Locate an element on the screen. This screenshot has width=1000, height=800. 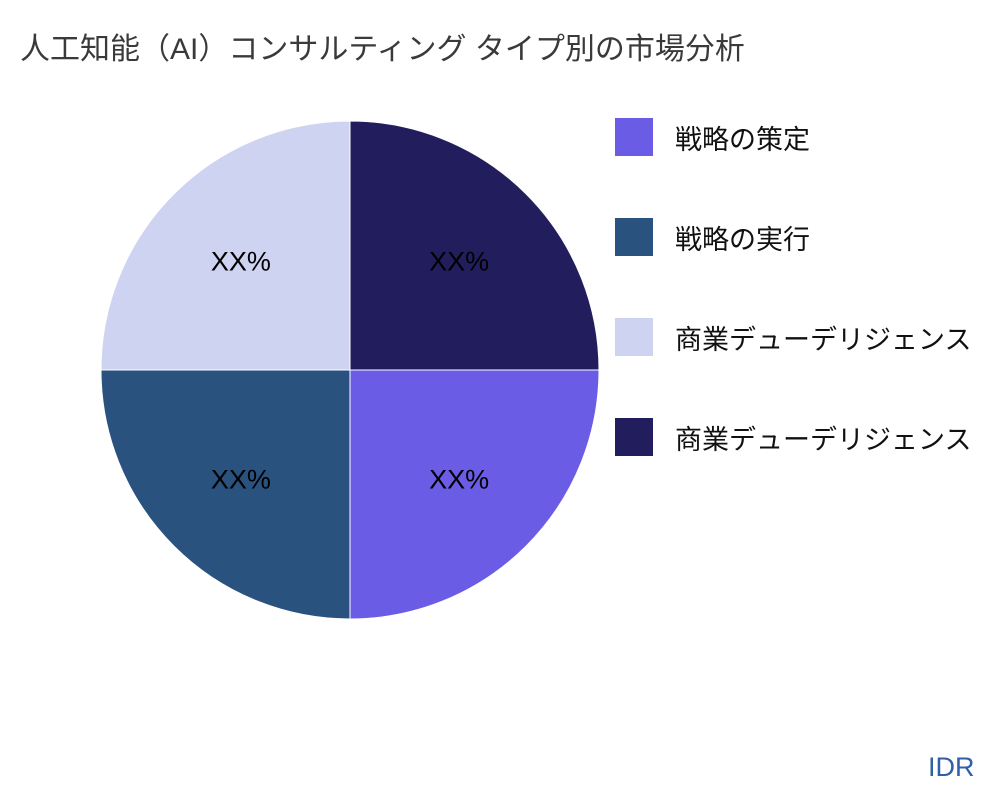
legend-label-3: 商業デューデリジェンス is located at coordinates (823, 339).